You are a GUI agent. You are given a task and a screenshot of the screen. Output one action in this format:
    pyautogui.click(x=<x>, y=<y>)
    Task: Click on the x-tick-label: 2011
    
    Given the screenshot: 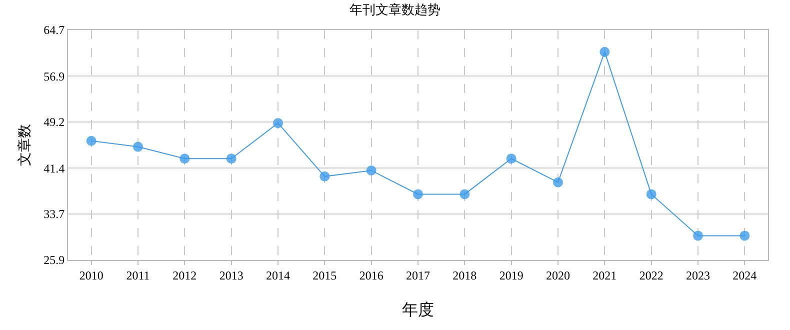 What is the action you would take?
    pyautogui.click(x=138, y=275)
    